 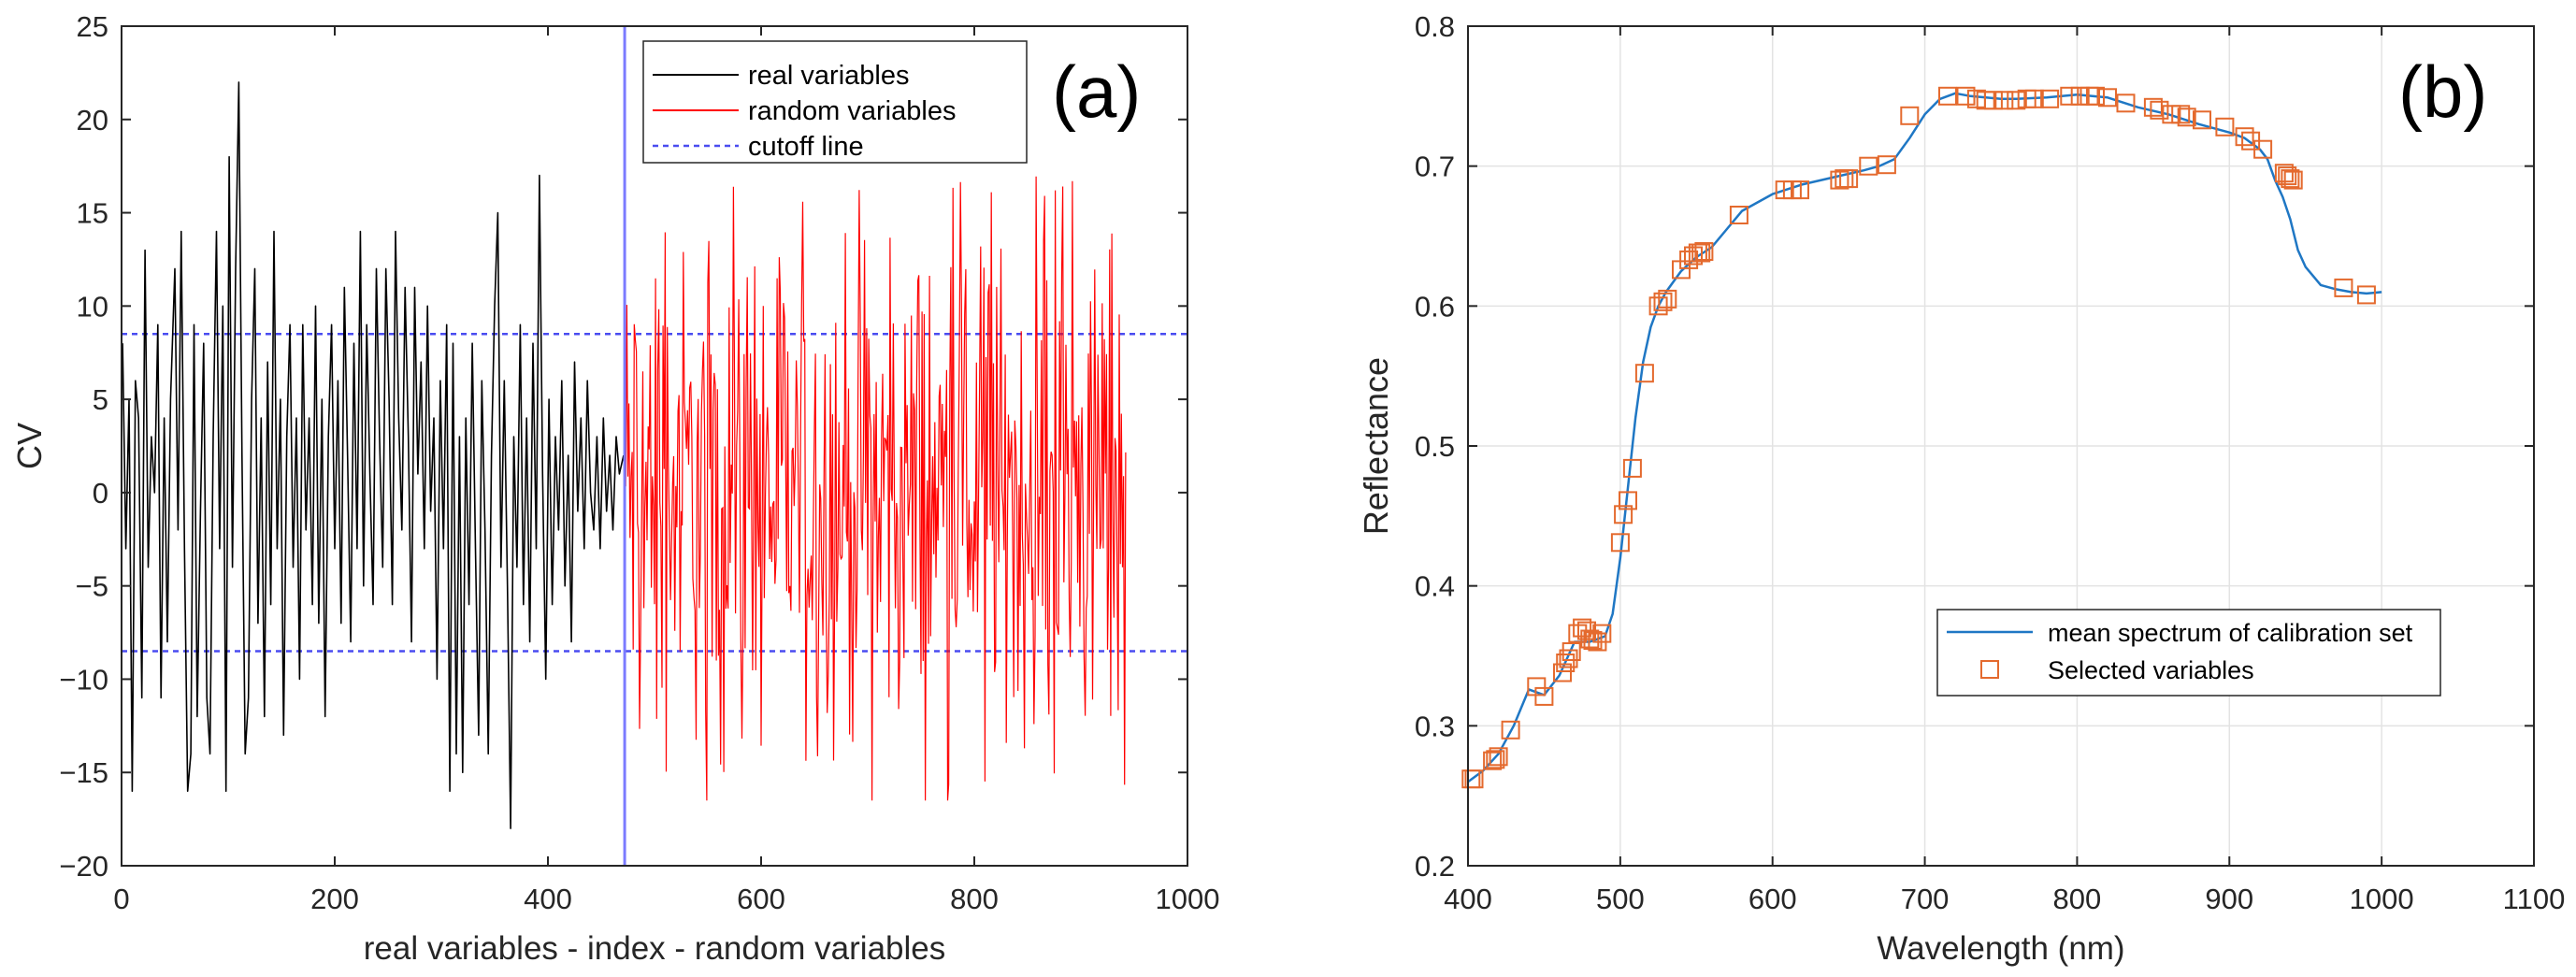 What do you see at coordinates (30, 446) in the screenshot?
I see `y-axis-label-a: CV` at bounding box center [30, 446].